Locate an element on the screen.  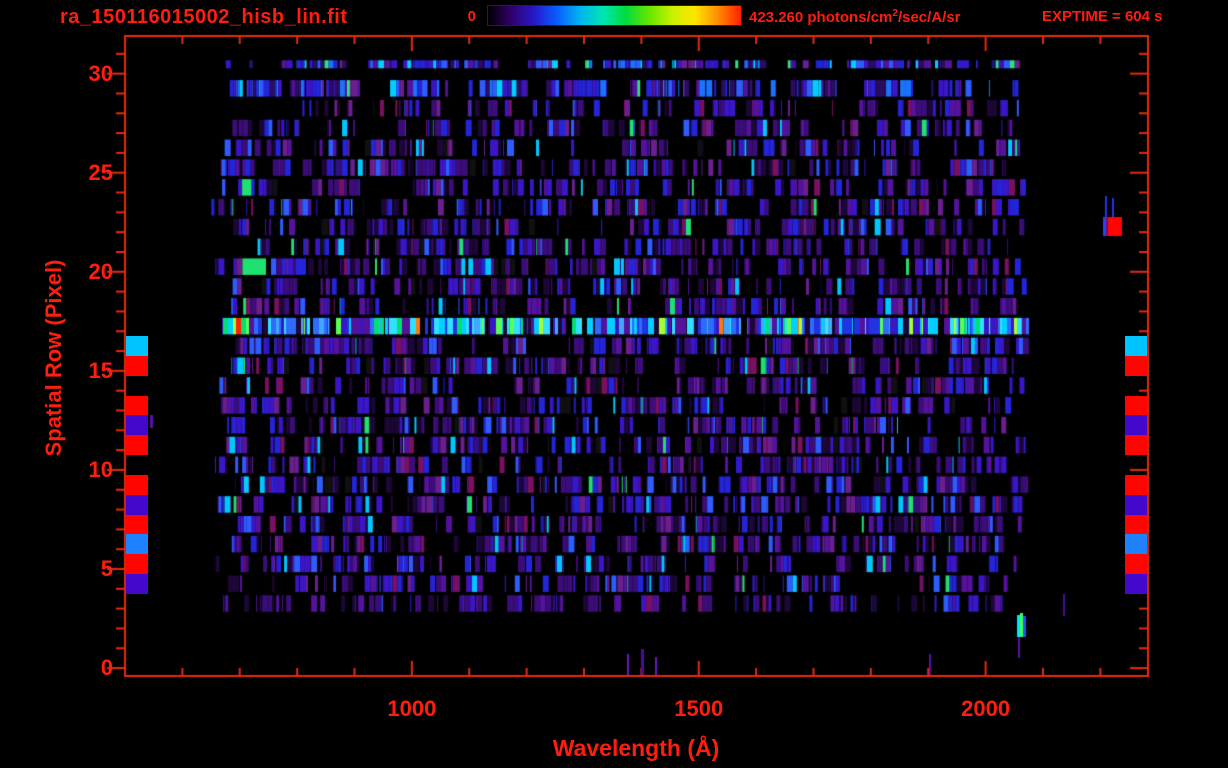
exptime-label: EXPTIME = 604 s is located at coordinates (1102, 16).